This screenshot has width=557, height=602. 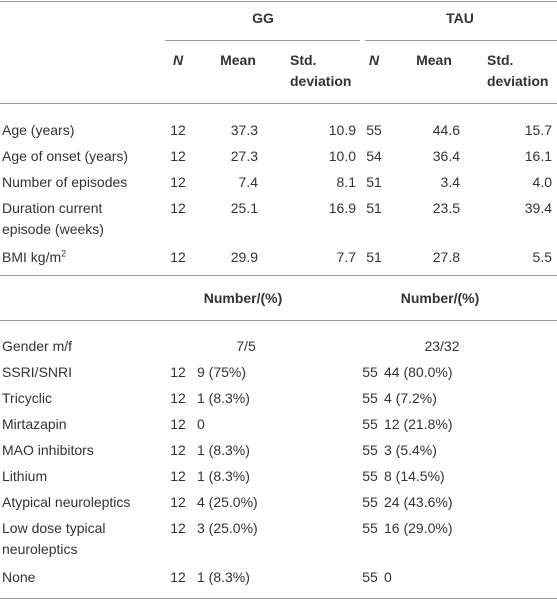 I want to click on cell: 4.0, so click(x=542, y=182).